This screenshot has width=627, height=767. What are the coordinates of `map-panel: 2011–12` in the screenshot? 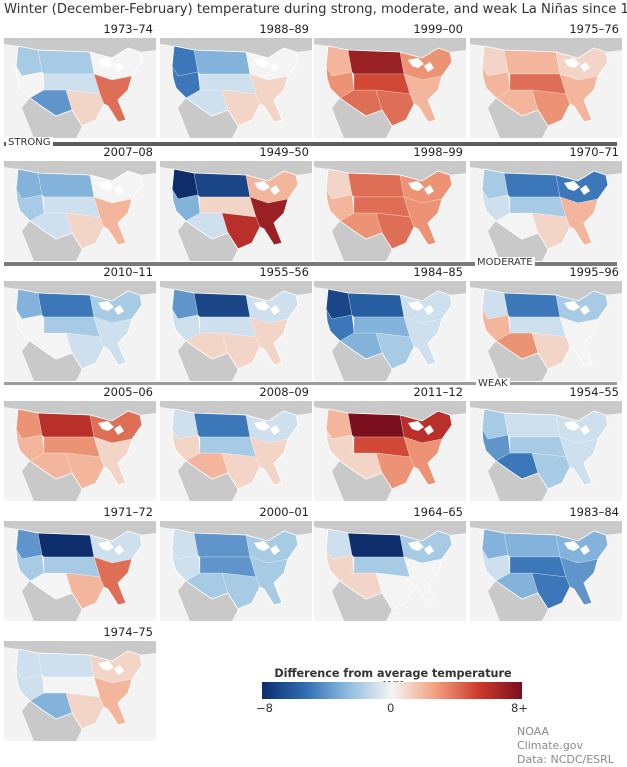 It's located at (390, 443).